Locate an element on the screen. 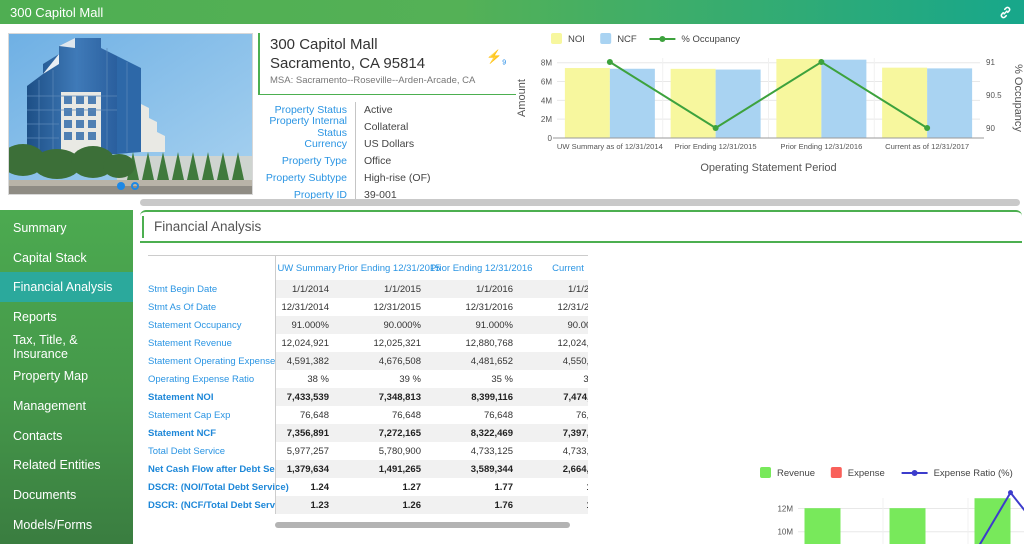 The image size is (1024, 544). legend-label: NOI is located at coordinates (576, 39).